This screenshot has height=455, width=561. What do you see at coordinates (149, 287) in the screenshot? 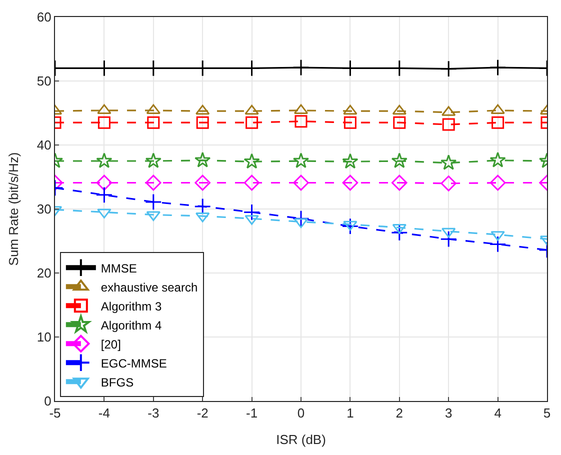
I see `legend-label: exhaustive search` at bounding box center [149, 287].